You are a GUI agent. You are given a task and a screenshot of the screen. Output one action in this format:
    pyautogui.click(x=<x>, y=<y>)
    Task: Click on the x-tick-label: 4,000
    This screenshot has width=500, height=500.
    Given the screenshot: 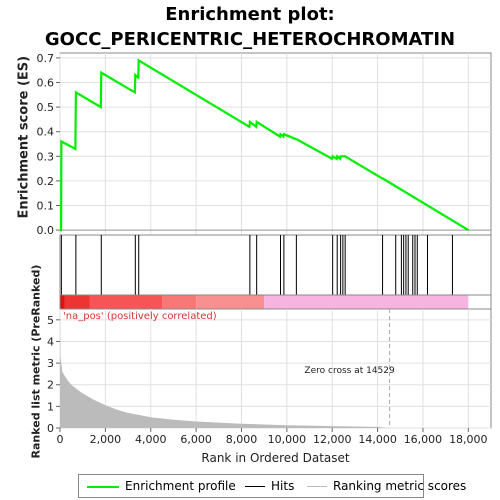 What is the action you would take?
    pyautogui.click(x=151, y=439)
    